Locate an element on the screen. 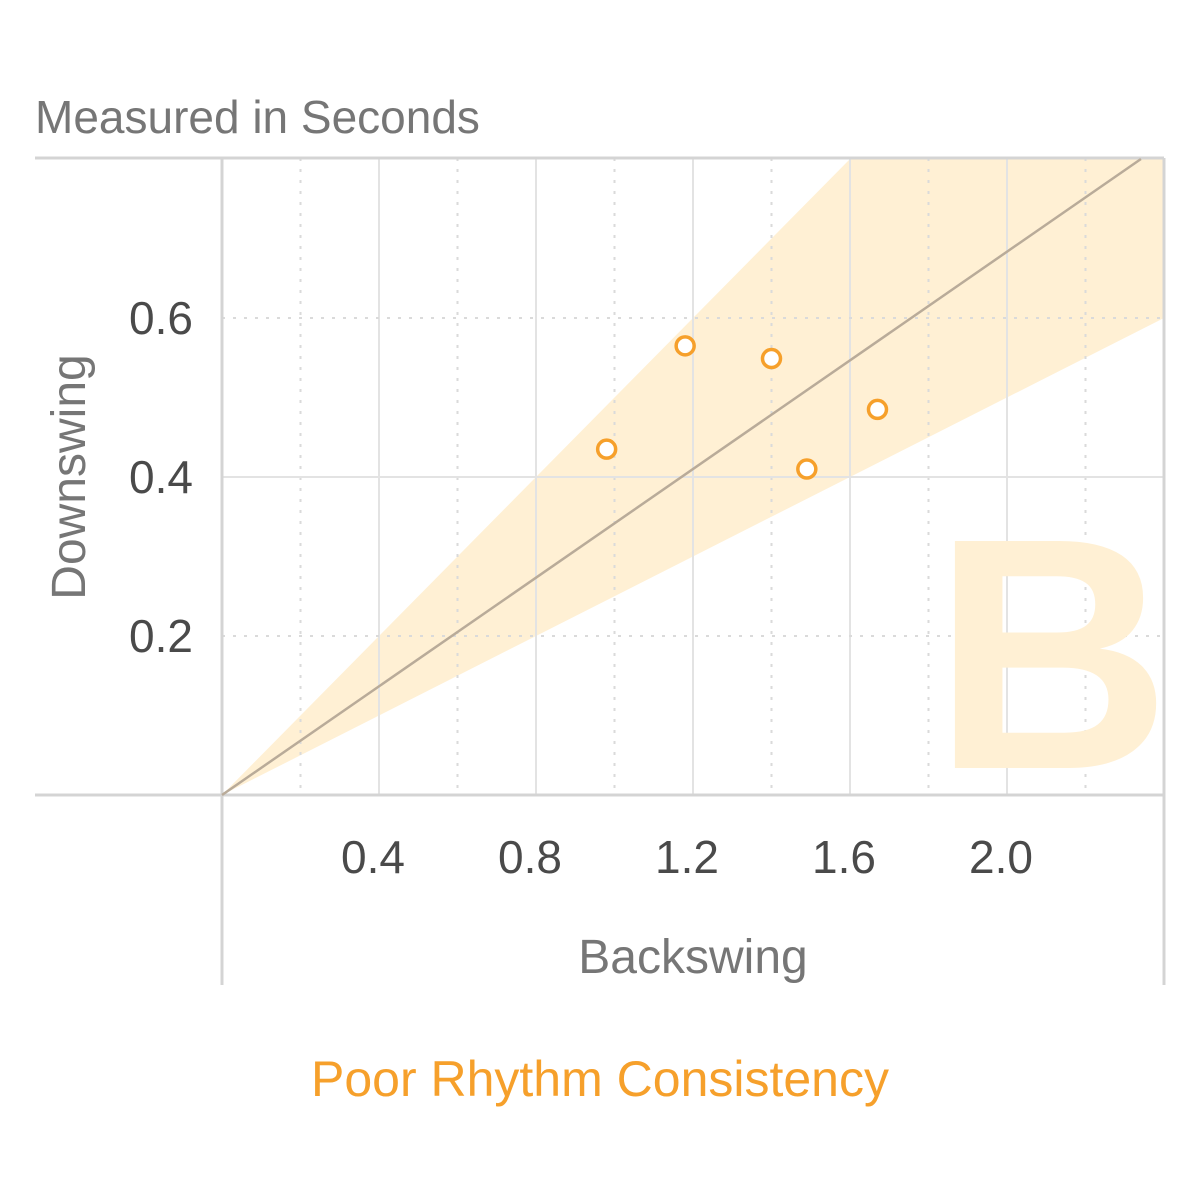 This screenshot has width=1200, height=1200. x-axis-title: Backswing is located at coordinates (692, 957).